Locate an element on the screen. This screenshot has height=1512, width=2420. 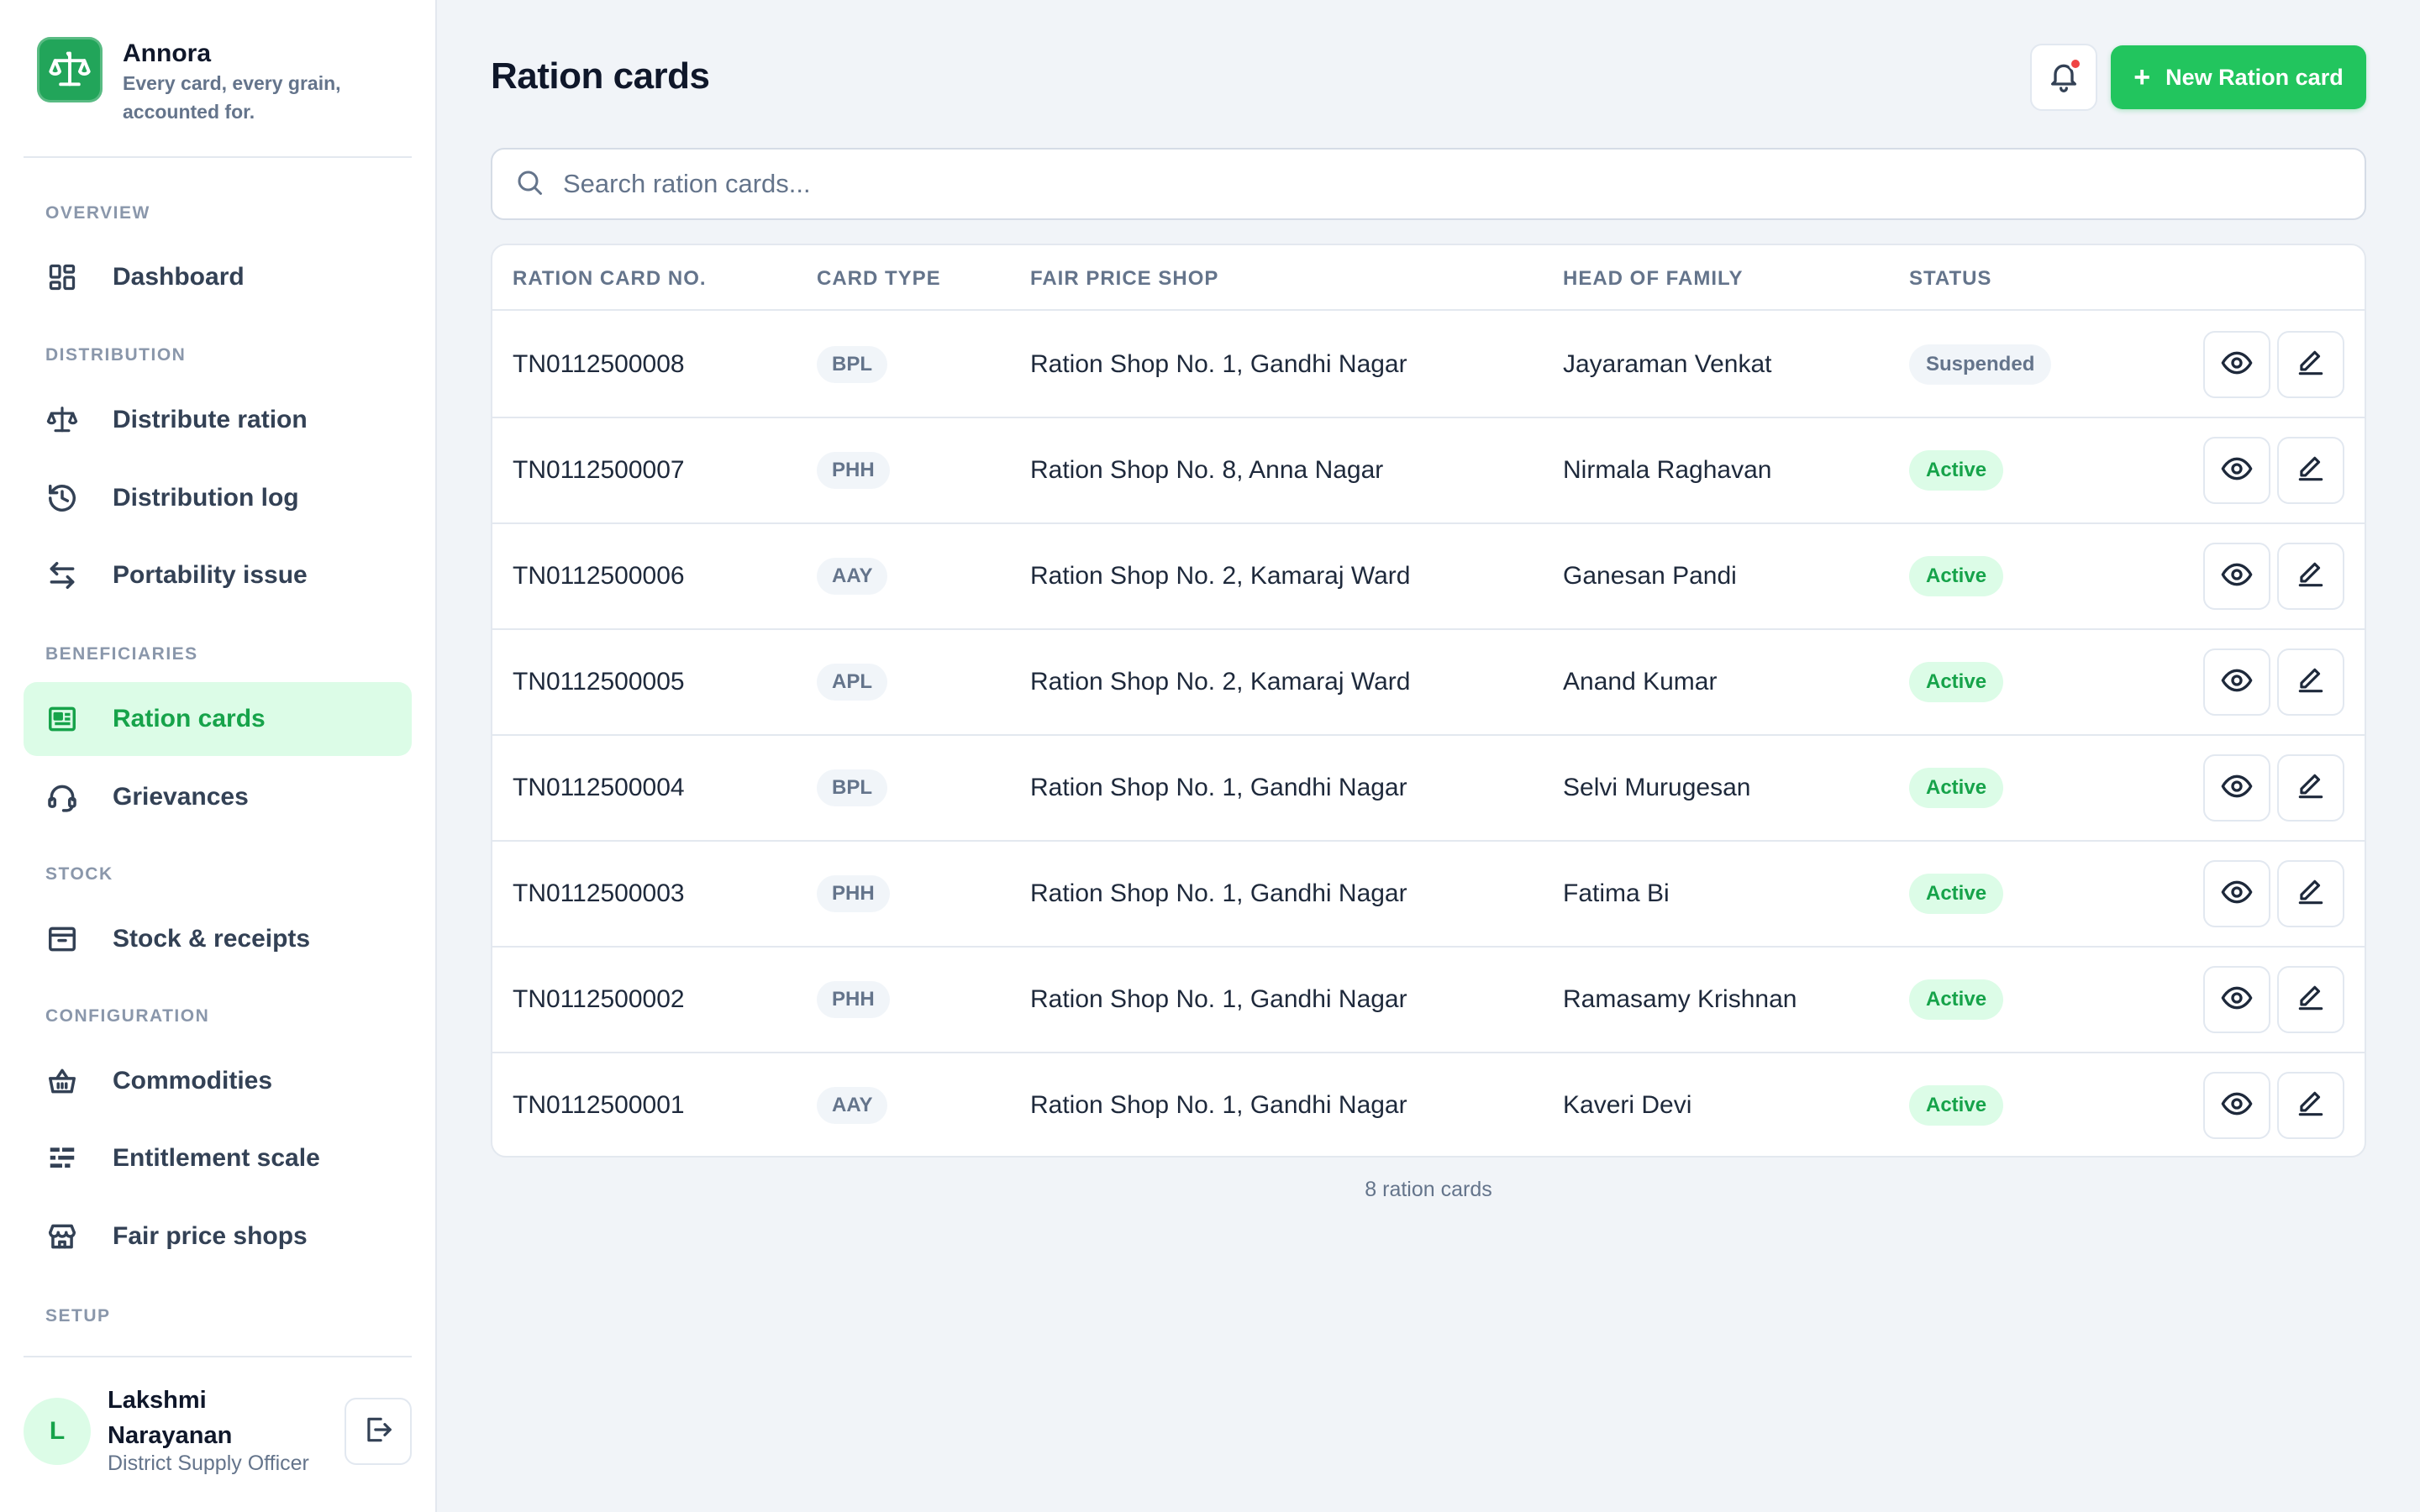
head-of-family: Jayaraman Venkat is located at coordinates (1667, 364).